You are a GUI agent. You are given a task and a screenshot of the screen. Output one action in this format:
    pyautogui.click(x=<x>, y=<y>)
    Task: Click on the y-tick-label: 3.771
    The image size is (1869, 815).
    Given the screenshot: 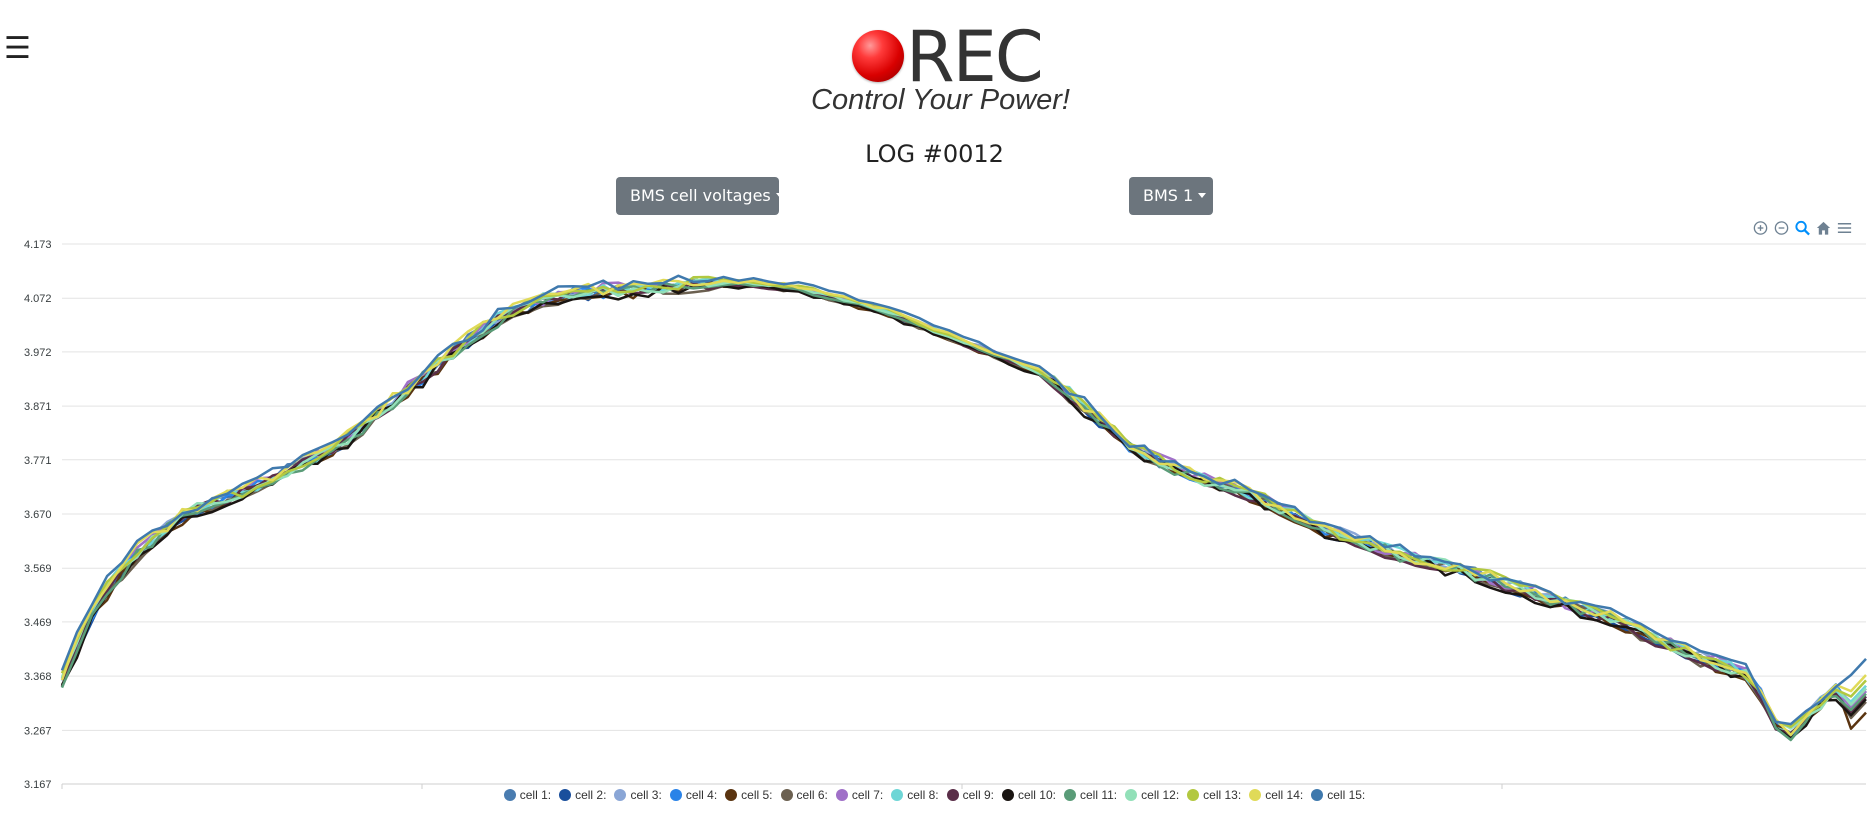 What is the action you would take?
    pyautogui.click(x=38, y=461)
    